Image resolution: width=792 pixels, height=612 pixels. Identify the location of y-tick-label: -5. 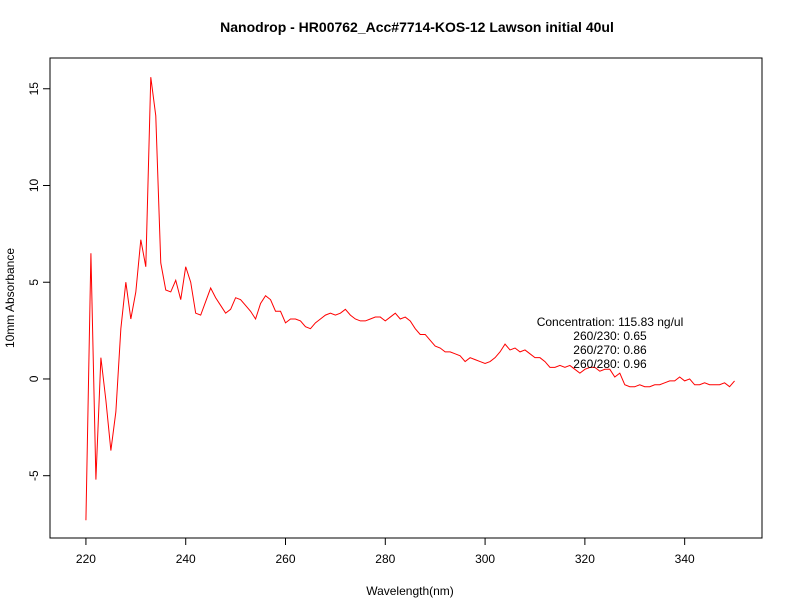
(34, 475).